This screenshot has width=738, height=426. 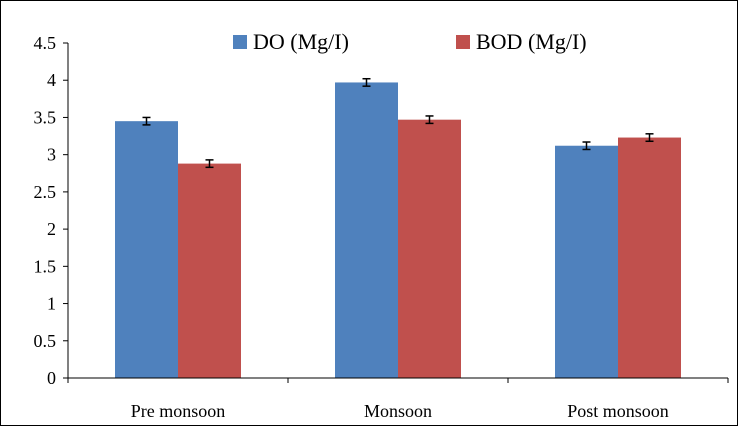 What do you see at coordinates (586, 146) in the screenshot?
I see `error-bar-do-post-monsoon` at bounding box center [586, 146].